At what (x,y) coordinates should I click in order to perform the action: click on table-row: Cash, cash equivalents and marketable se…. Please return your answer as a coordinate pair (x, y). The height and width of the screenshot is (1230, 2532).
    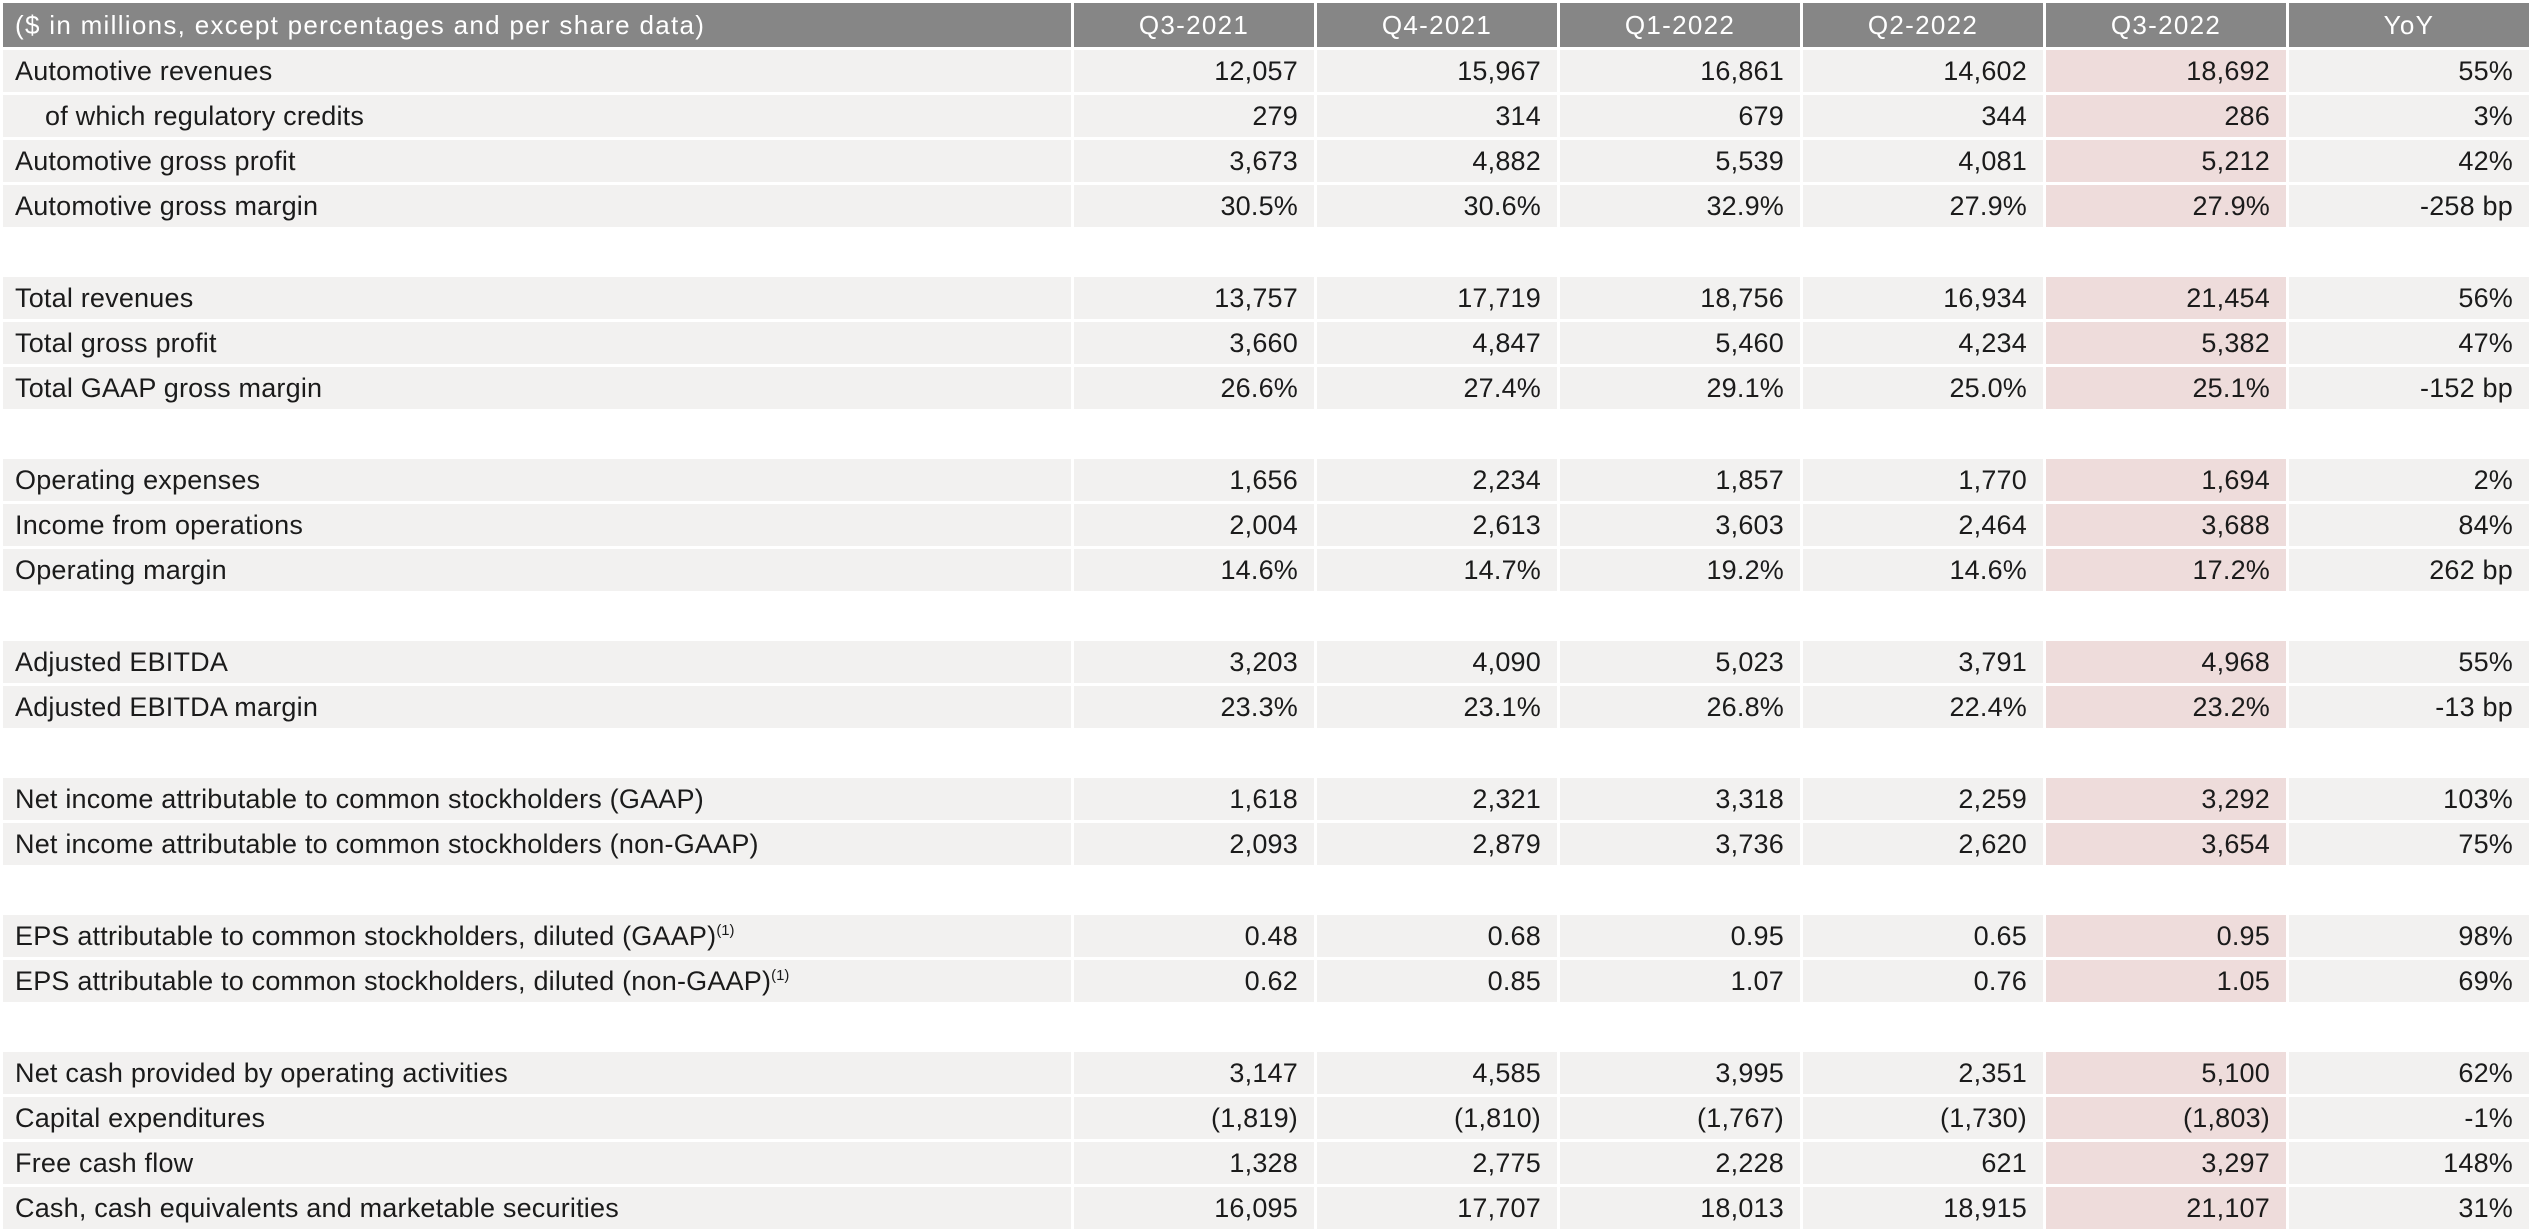
    Looking at the image, I should click on (1266, 1208).